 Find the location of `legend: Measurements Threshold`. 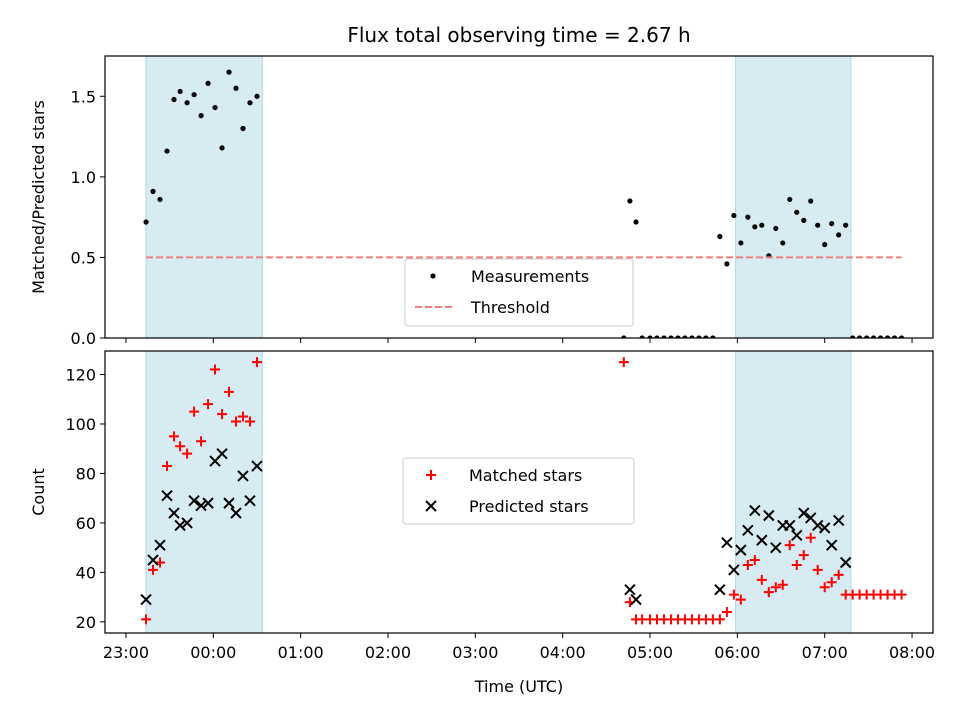

legend: Measurements Threshold is located at coordinates (519, 292).